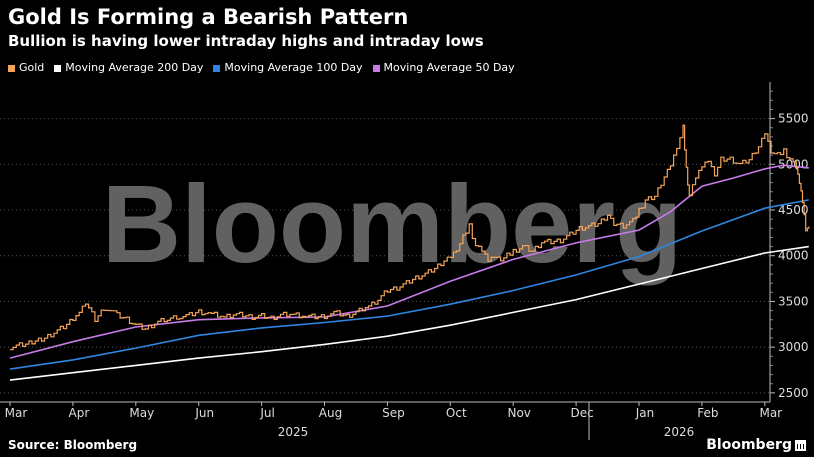 Image resolution: width=814 pixels, height=457 pixels. I want to click on chart-title: Gold Is Forming a Bearish Pattern, so click(208, 17).